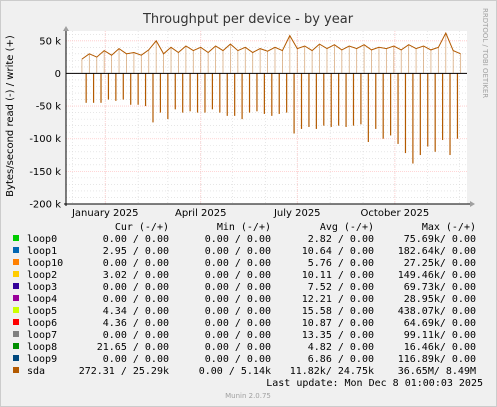  Describe the element at coordinates (50, 41) in the screenshot. I see `y-tick-label: 50 k` at that location.